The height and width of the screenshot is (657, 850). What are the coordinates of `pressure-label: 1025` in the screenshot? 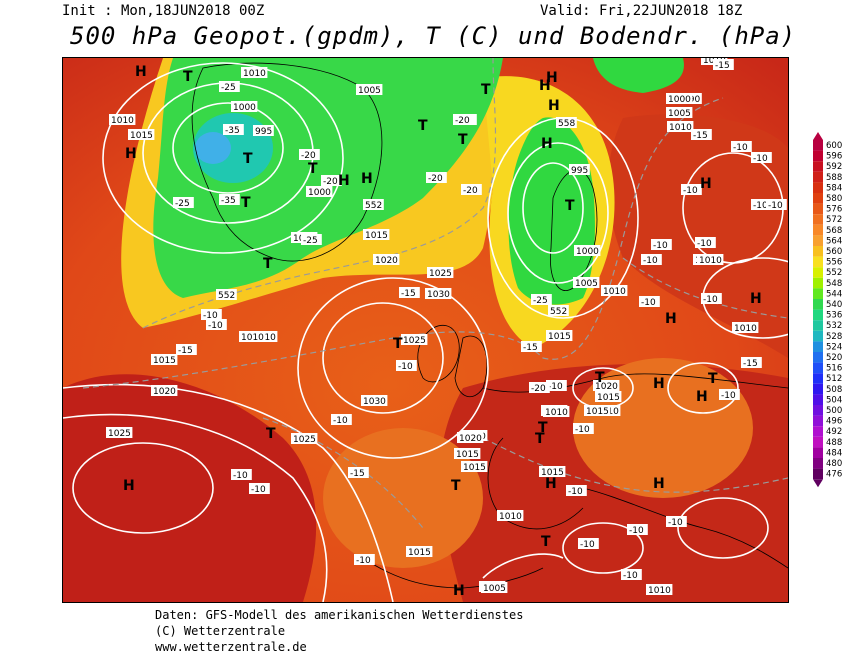 It's located at (304, 439).